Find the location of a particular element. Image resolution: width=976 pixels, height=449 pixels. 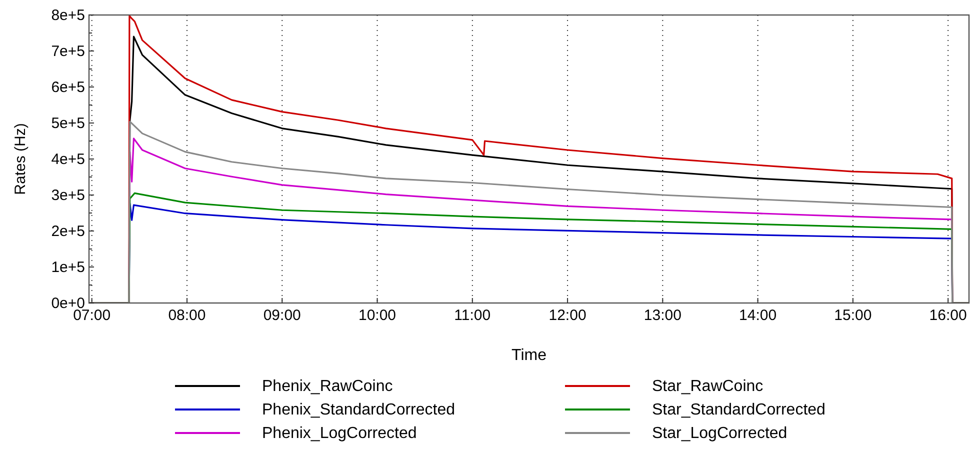

x-tick-label: 10:00 is located at coordinates (377, 315).